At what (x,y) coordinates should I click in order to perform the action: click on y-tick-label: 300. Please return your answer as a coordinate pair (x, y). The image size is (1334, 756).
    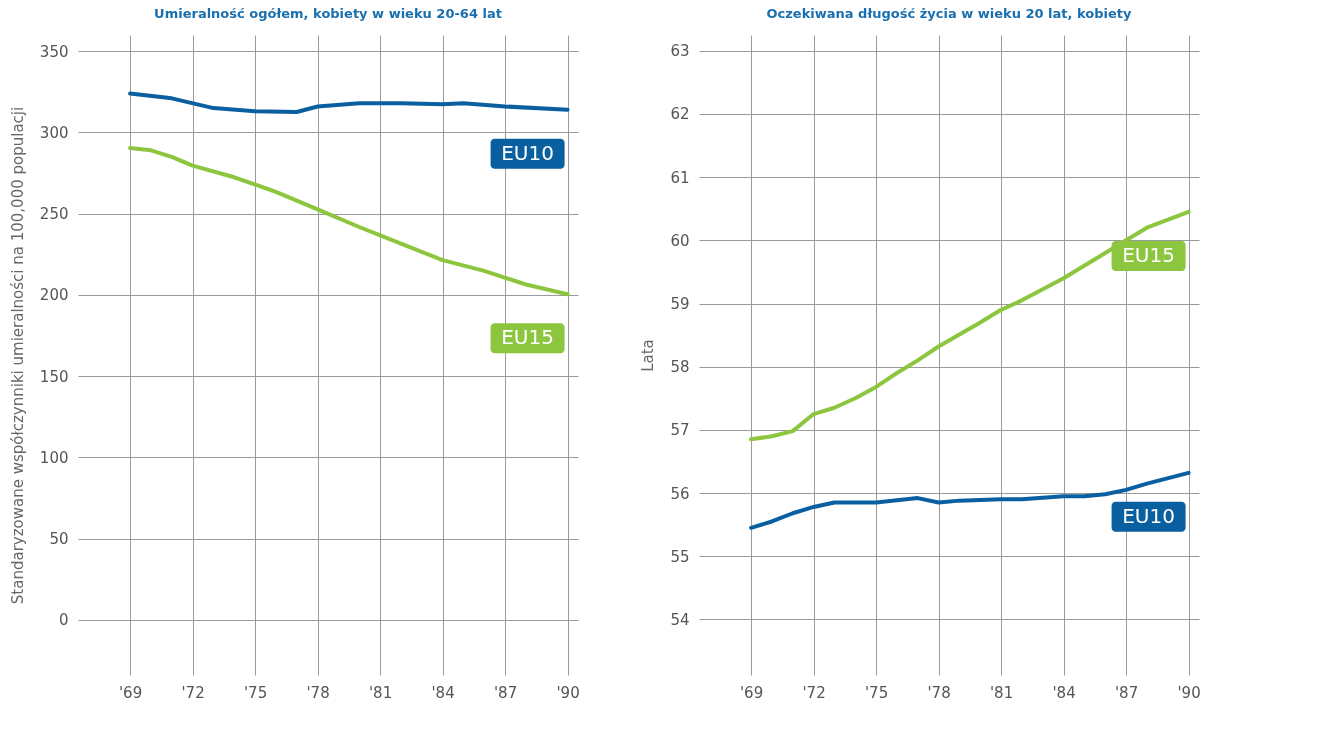
    Looking at the image, I should click on (54, 132).